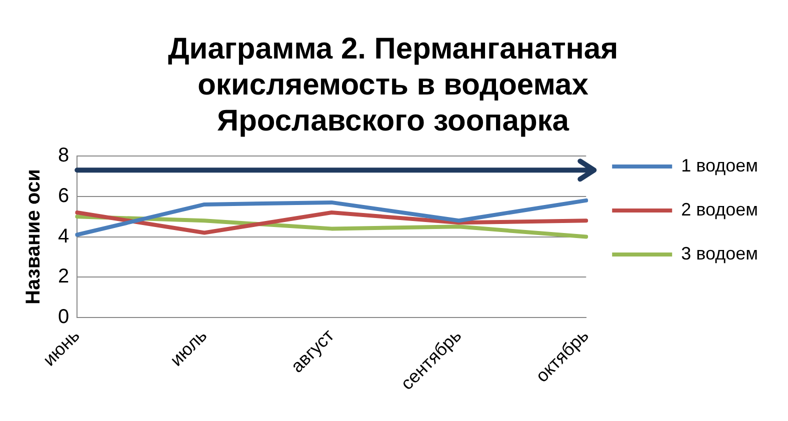 The width and height of the screenshot is (788, 421). What do you see at coordinates (64, 155) in the screenshot?
I see `y-tick-label: 8` at bounding box center [64, 155].